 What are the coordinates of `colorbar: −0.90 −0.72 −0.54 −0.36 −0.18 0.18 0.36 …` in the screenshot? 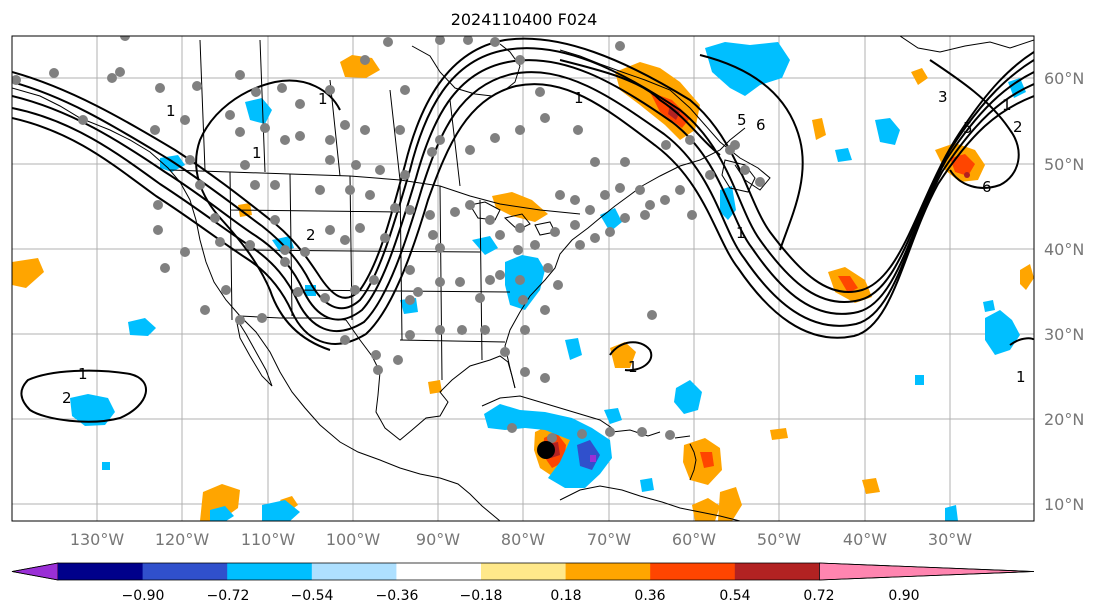 It's located at (523, 583).